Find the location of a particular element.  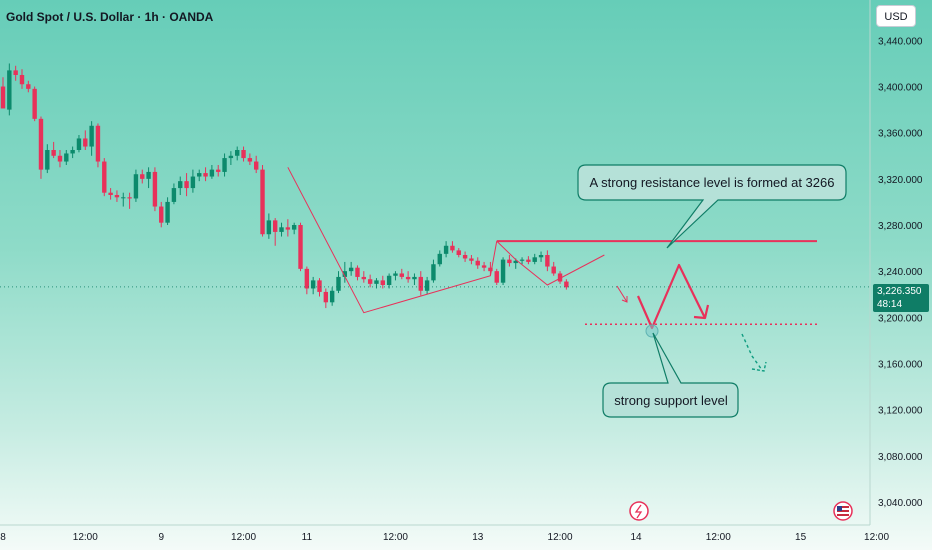

alt-arrow-head is located at coordinates (759, 366).